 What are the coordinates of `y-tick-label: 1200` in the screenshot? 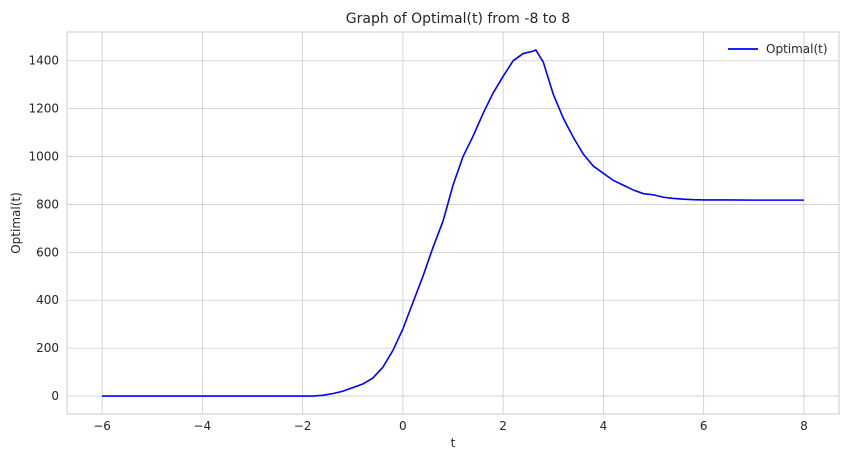 It's located at (43, 109).